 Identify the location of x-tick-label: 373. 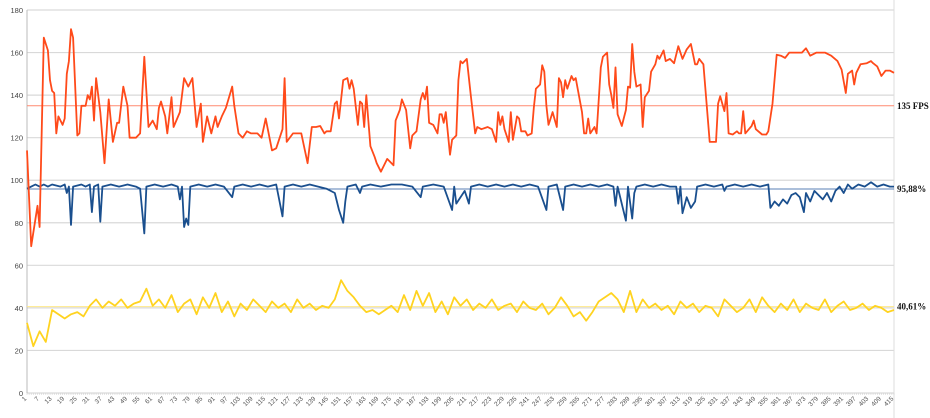
(801, 401).